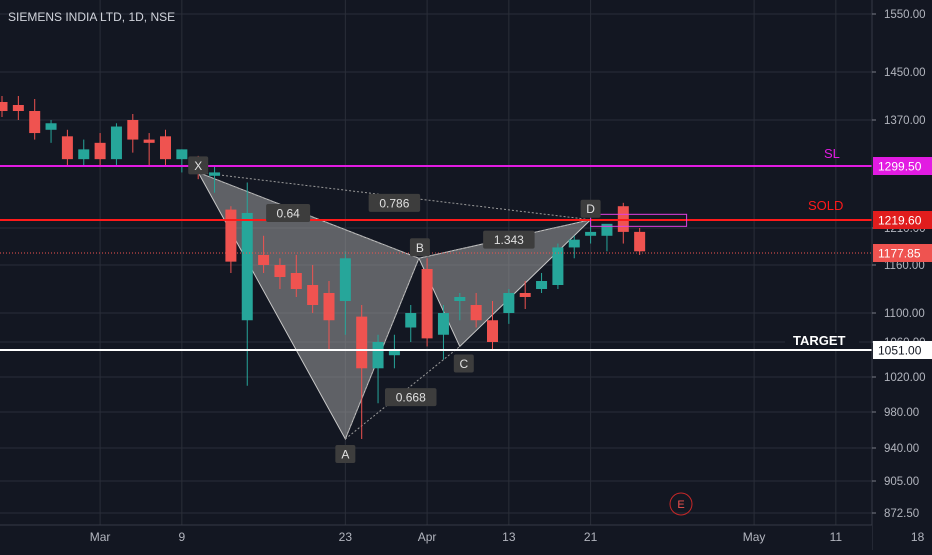  I want to click on time-tick-label: May, so click(754, 537).